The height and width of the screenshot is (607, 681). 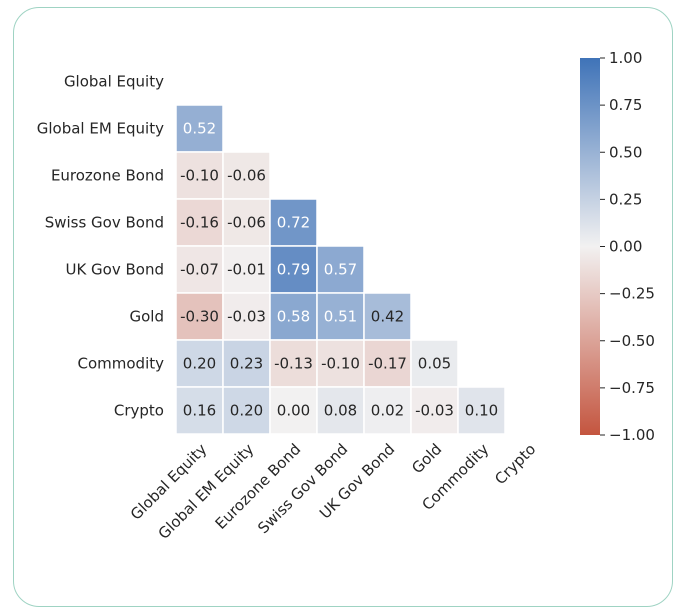 I want to click on cell-value-label: 0.00, so click(x=293, y=411).